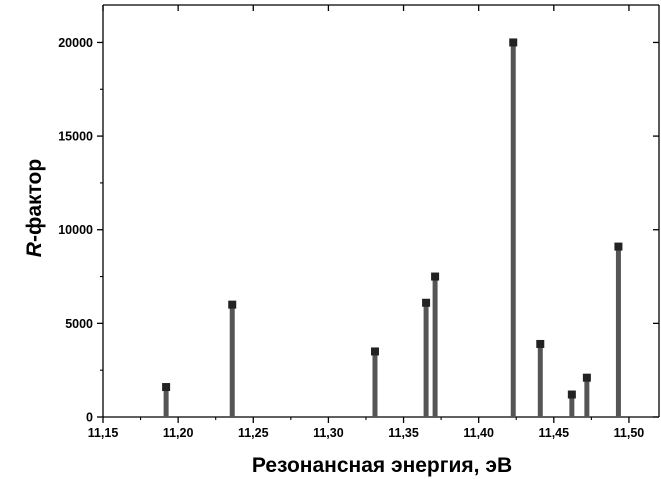 The width and height of the screenshot is (661, 479). I want to click on y-tick-label: 10000, so click(75, 230).